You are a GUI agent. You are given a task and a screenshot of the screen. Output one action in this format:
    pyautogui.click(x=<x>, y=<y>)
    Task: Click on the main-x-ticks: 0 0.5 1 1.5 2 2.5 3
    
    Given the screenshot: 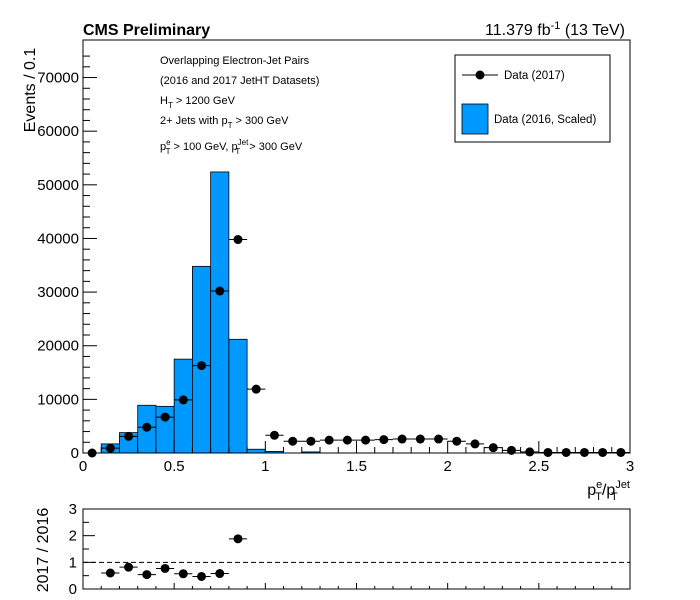 What is the action you would take?
    pyautogui.click(x=356, y=458)
    